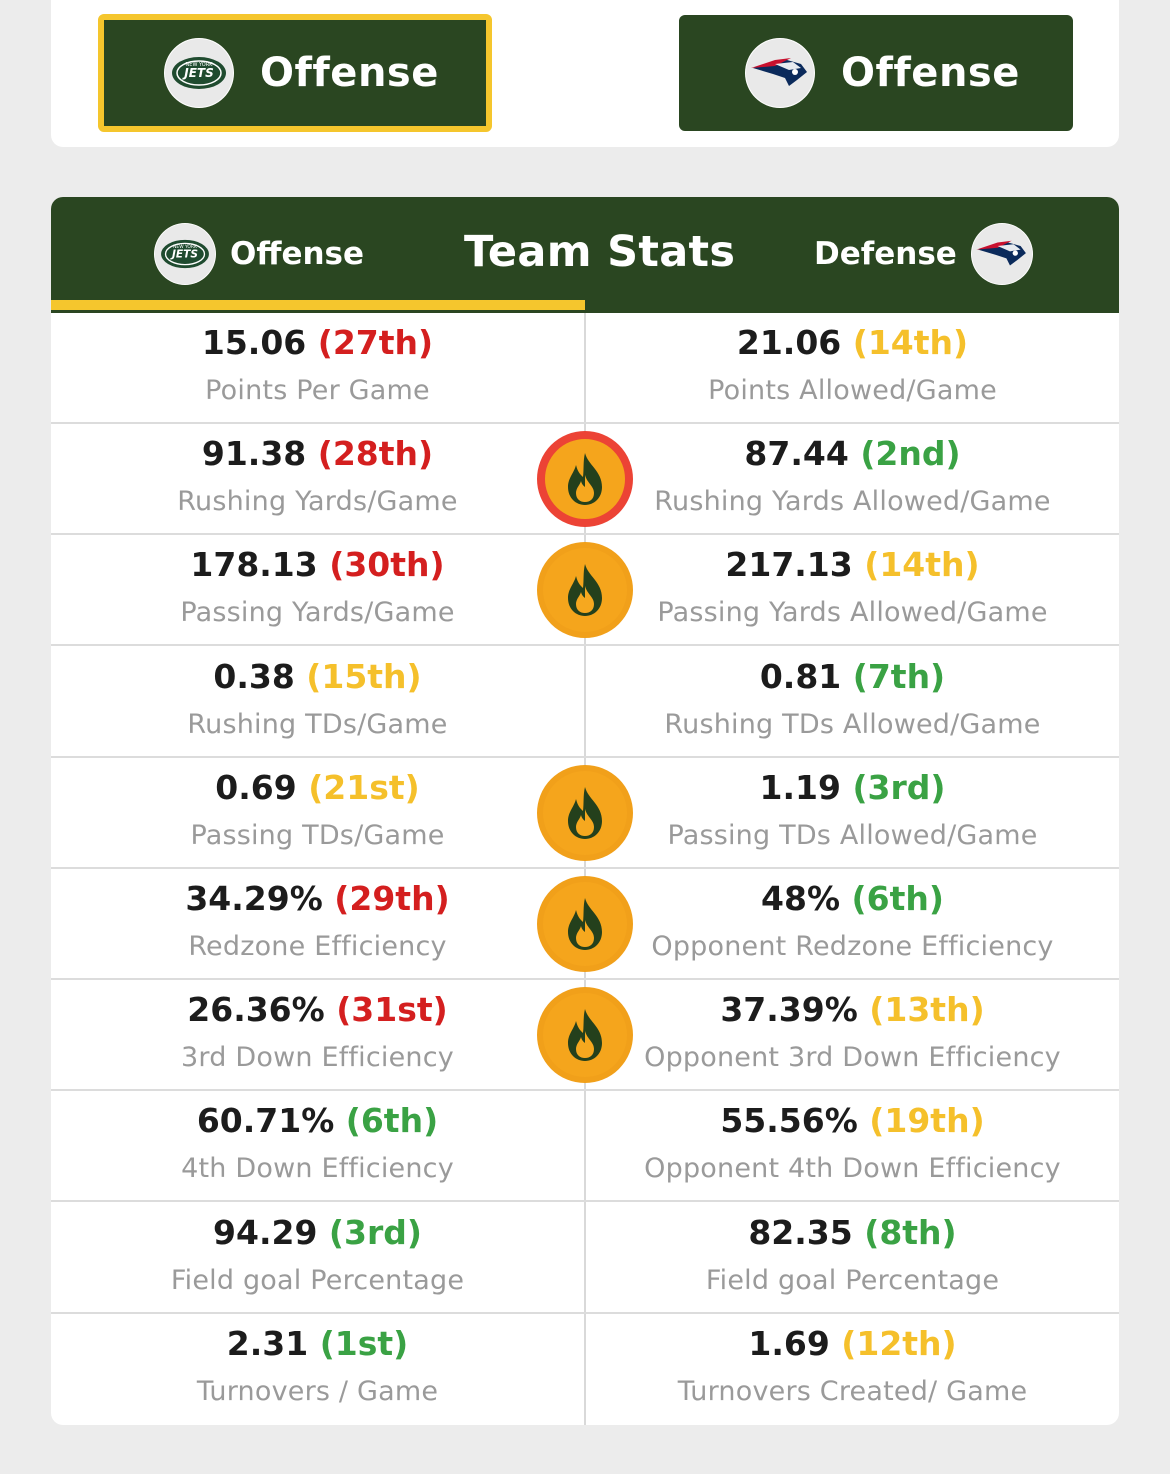 The image size is (1170, 1474). Describe the element at coordinates (375, 454) in the screenshot. I see `offense-stat-rank: (28th)` at that location.